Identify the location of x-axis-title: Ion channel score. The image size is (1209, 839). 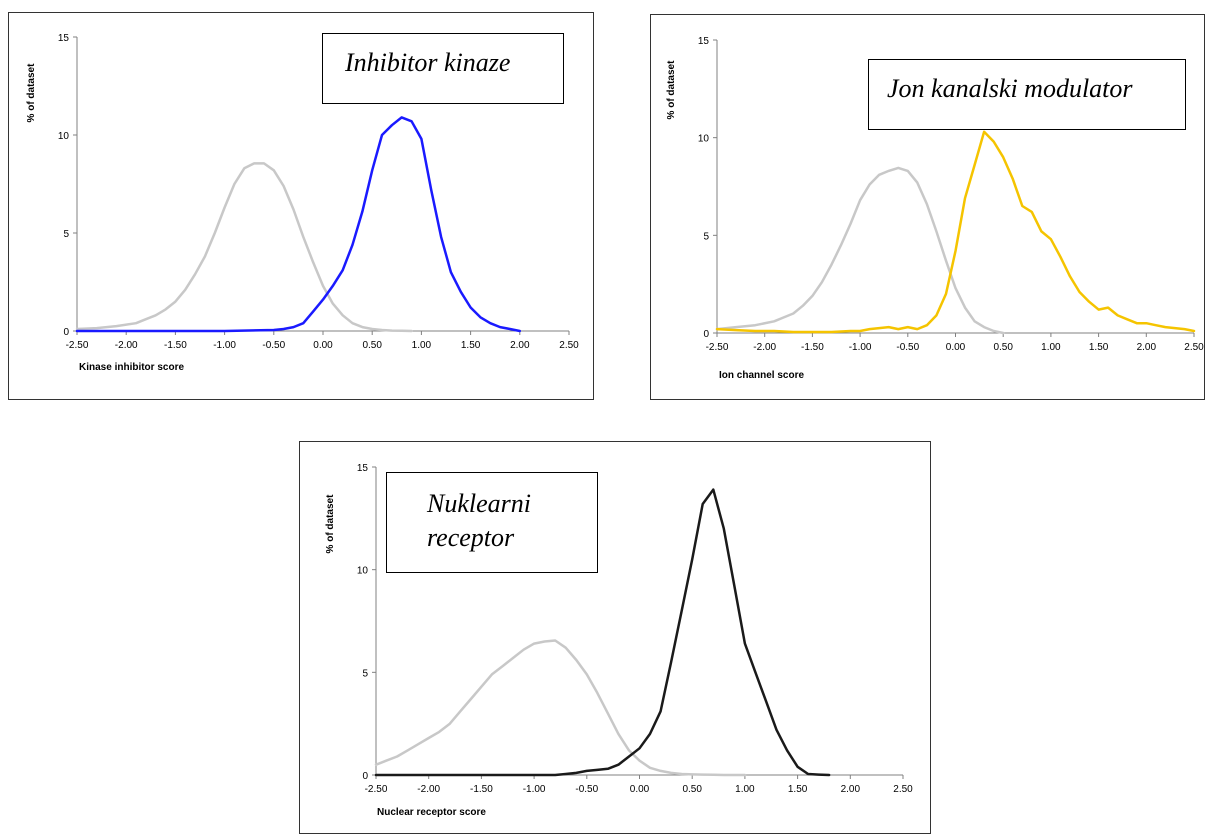
(761, 375).